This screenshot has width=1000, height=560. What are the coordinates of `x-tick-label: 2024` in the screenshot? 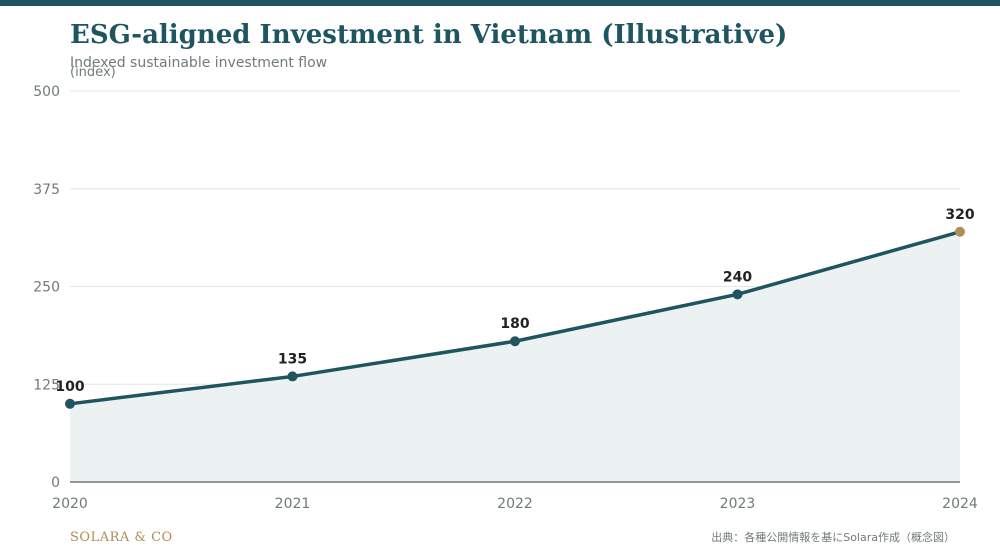 It's located at (960, 504).